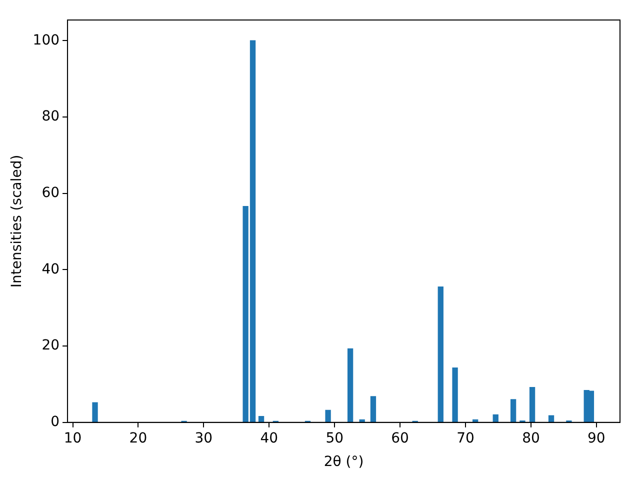 The width and height of the screenshot is (640, 480). I want to click on x-tick-label: 50, so click(335, 438).